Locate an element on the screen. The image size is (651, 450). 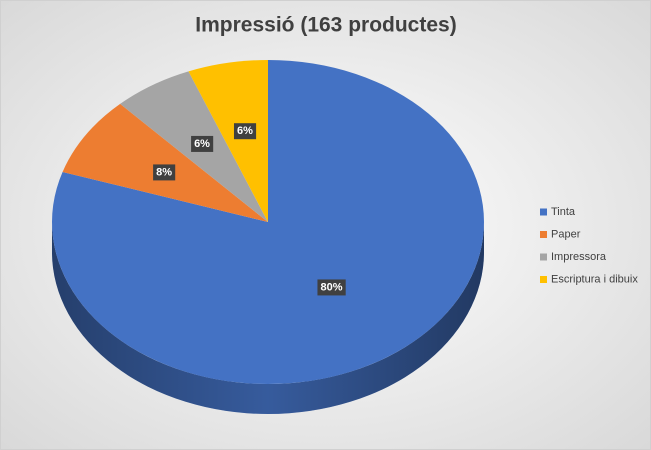
data-label: 80% is located at coordinates (331, 287).